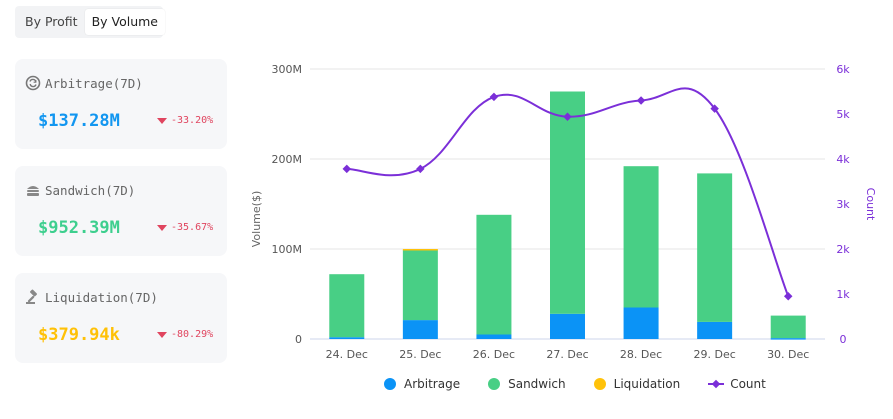 The width and height of the screenshot is (893, 419). What do you see at coordinates (567, 354) in the screenshot?
I see `x-tick-label: 27. Dec` at bounding box center [567, 354].